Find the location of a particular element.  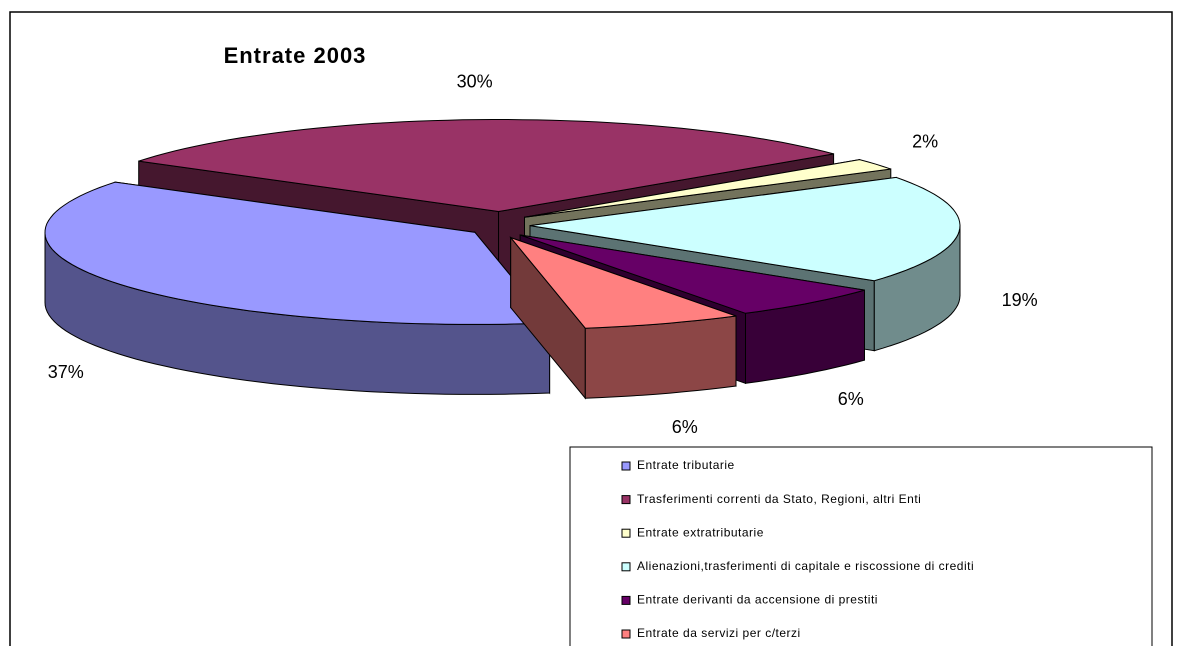

legend-label: Entrate extratributarie is located at coordinates (700, 532).